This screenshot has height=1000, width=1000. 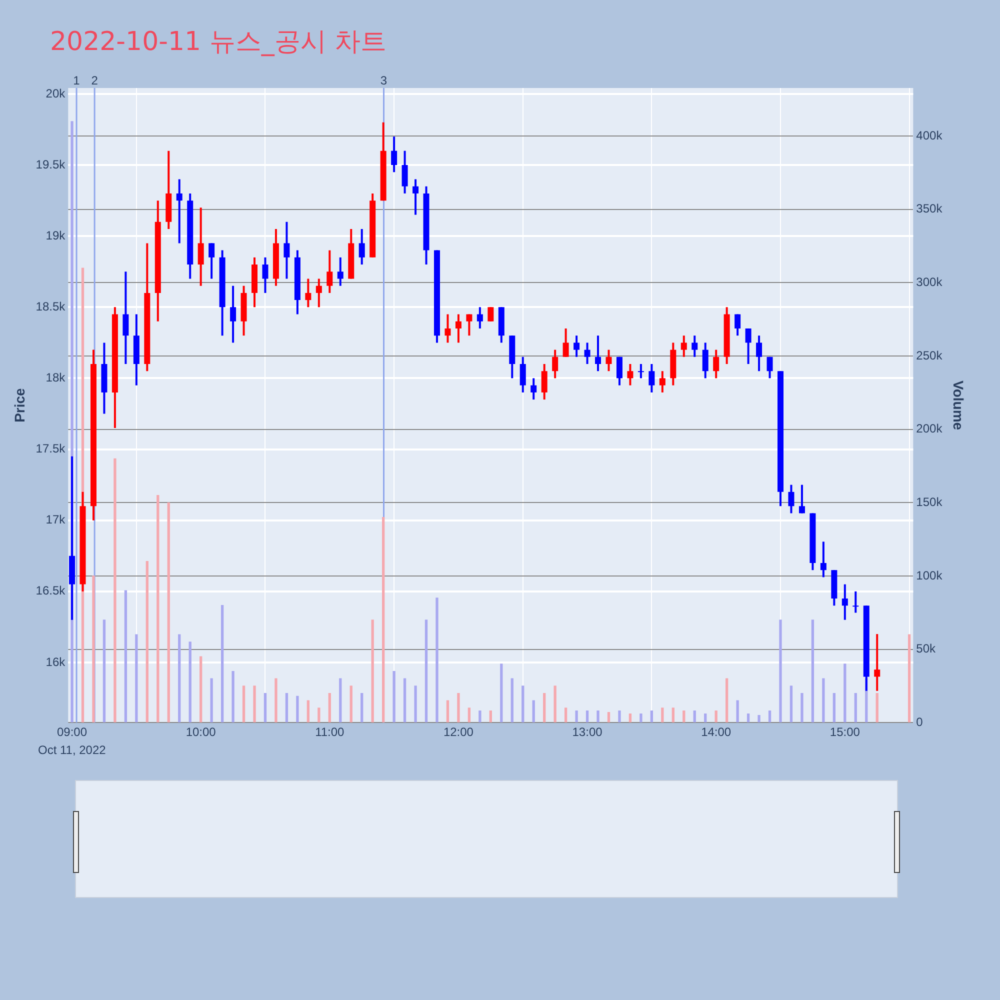 What do you see at coordinates (330, 732) in the screenshot?
I see `x-tick-label: 11:00` at bounding box center [330, 732].